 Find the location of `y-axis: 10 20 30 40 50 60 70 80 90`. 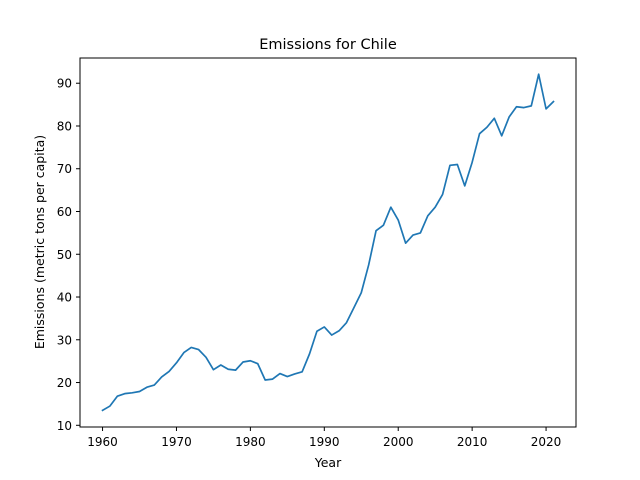

y-axis: 10 20 30 40 50 60 70 80 90 is located at coordinates (68, 255).